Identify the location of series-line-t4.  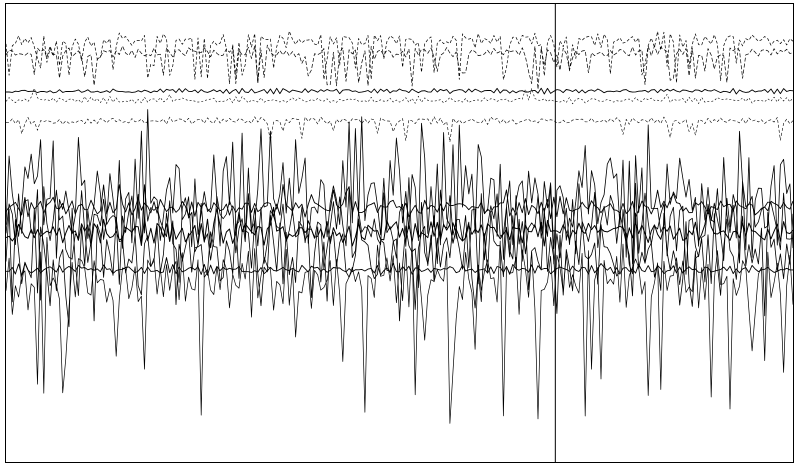
(399, 96).